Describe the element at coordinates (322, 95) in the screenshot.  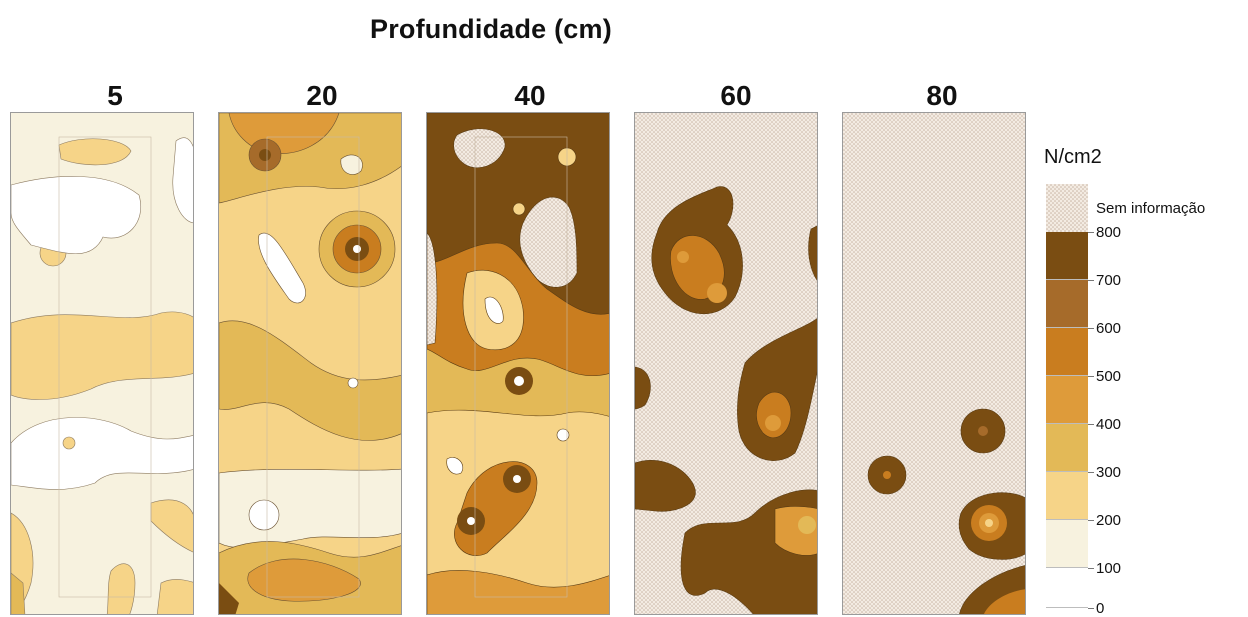
I see `panel-label-20: 20` at that location.